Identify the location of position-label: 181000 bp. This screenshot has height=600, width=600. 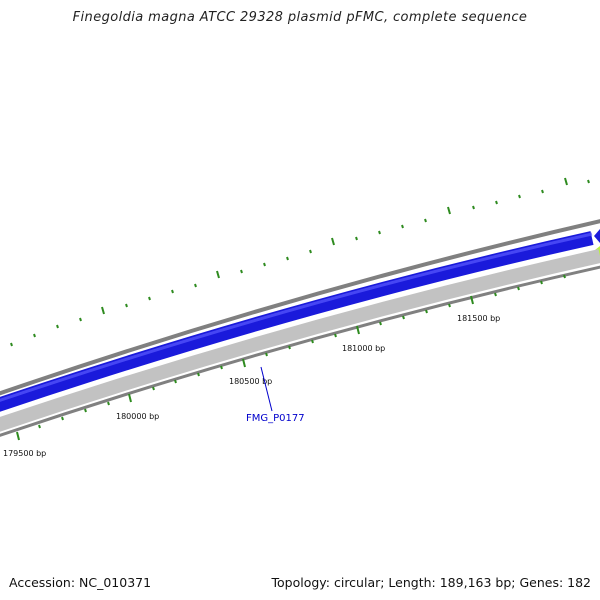
(363, 348).